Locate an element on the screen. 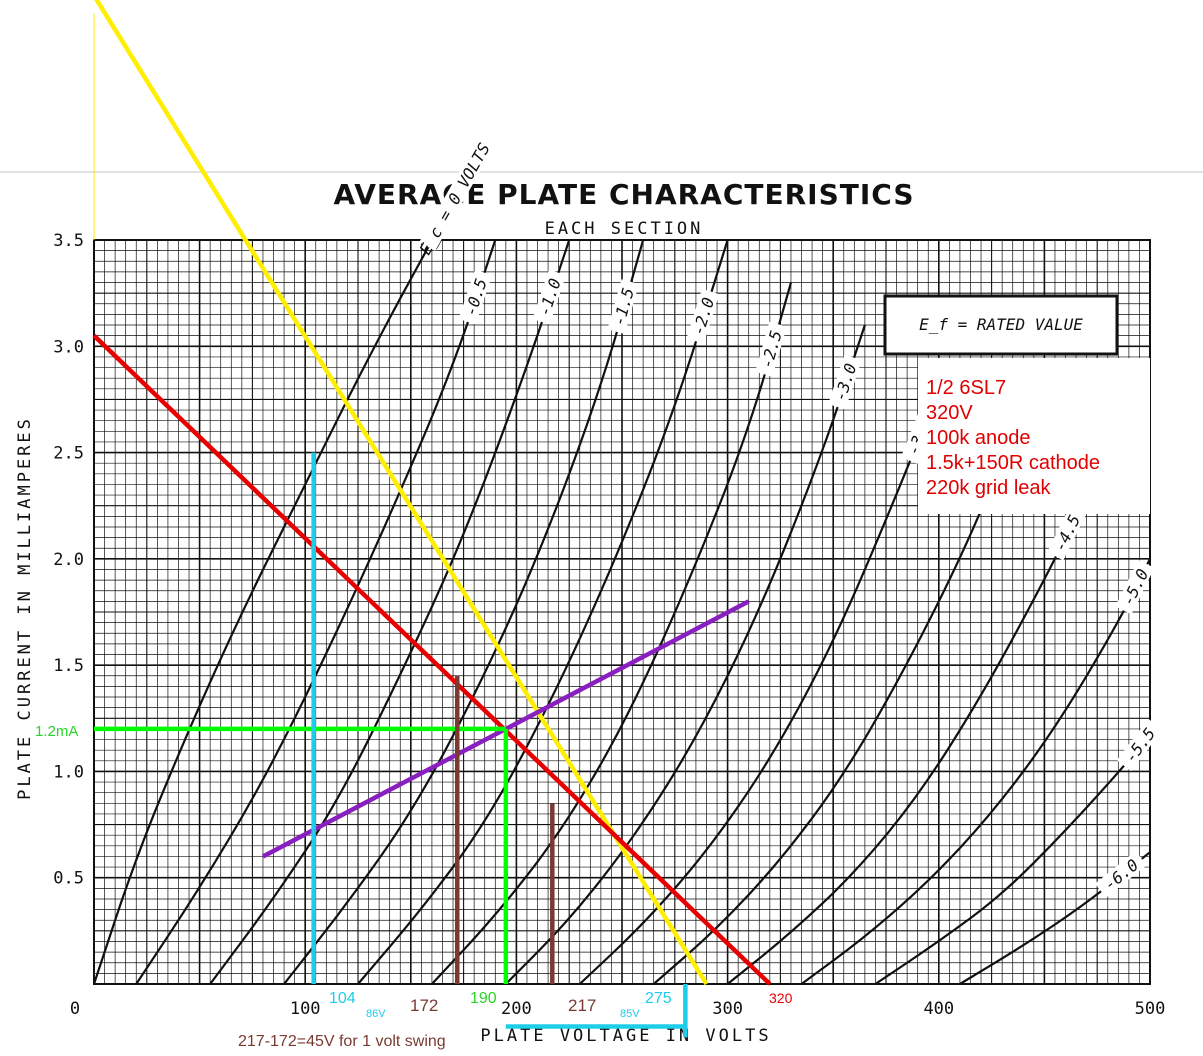 This screenshot has height=1056, width=1203. ef-legend-box: E_f = RATED VALUE is located at coordinates (1001, 325).